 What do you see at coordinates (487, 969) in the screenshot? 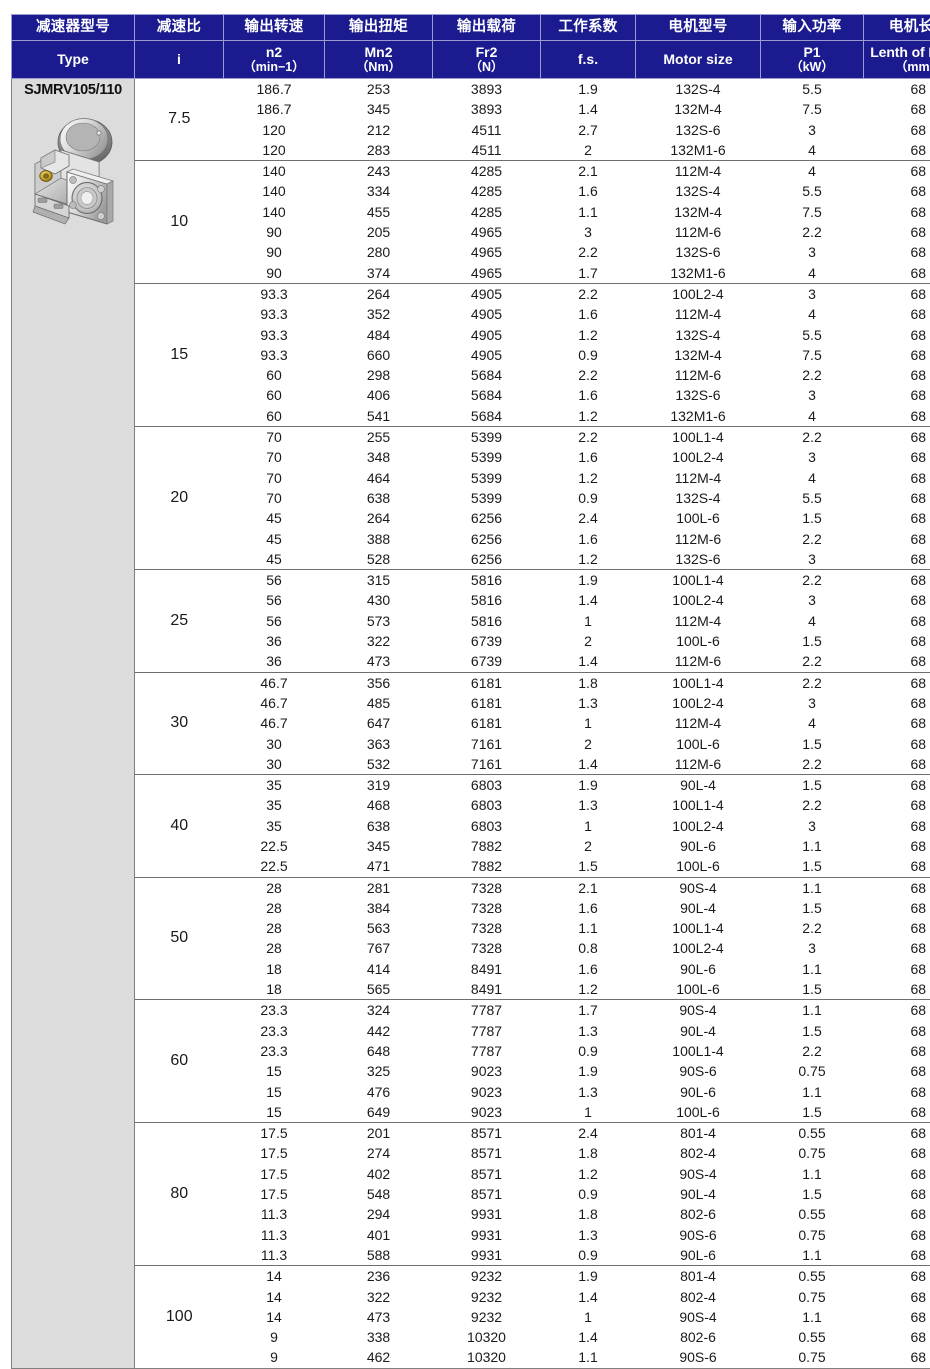
I see `cell-output-load: 8491` at bounding box center [487, 969].